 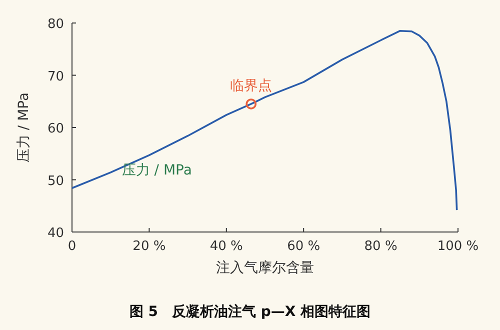 I want to click on annotation: 压力 / MPa, so click(x=157, y=170).